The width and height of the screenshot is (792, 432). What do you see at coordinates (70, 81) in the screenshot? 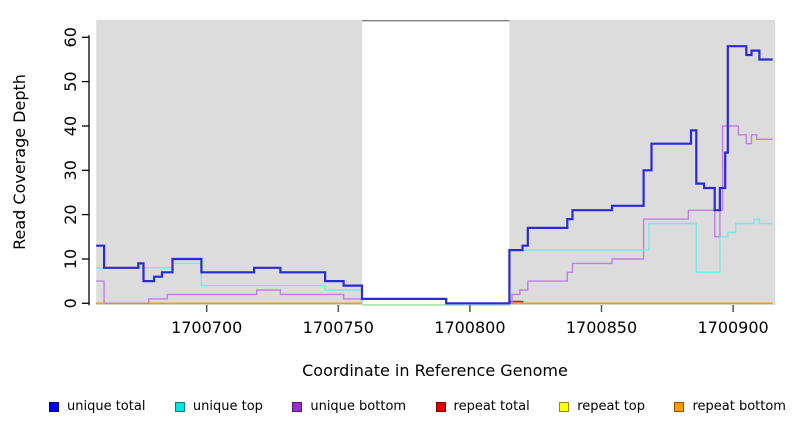
I see `y-tick-label: 50` at bounding box center [70, 81].